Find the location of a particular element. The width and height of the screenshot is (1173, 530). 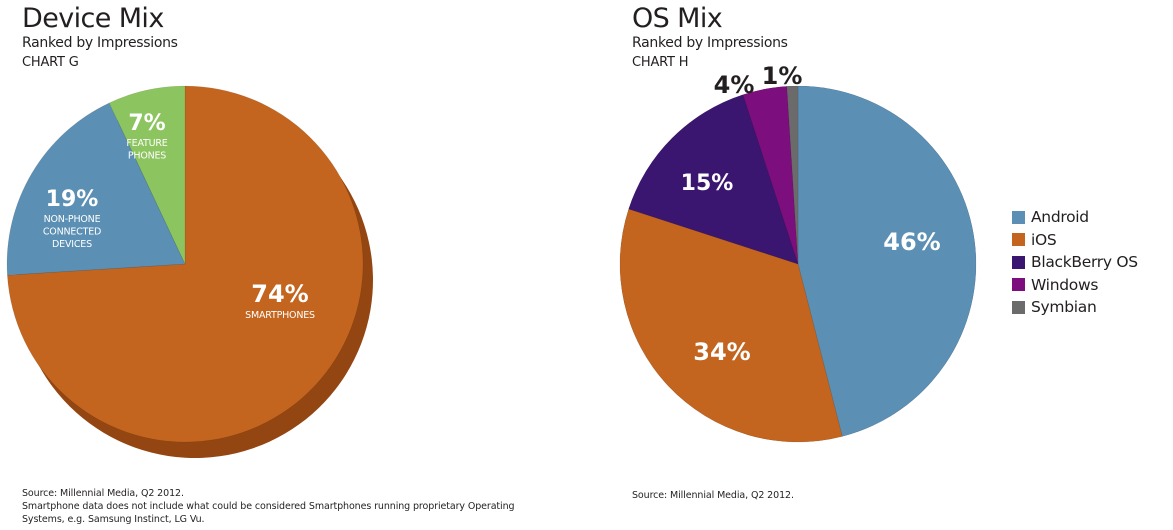

slice-value-label-smartphones: 74% is located at coordinates (279, 294).